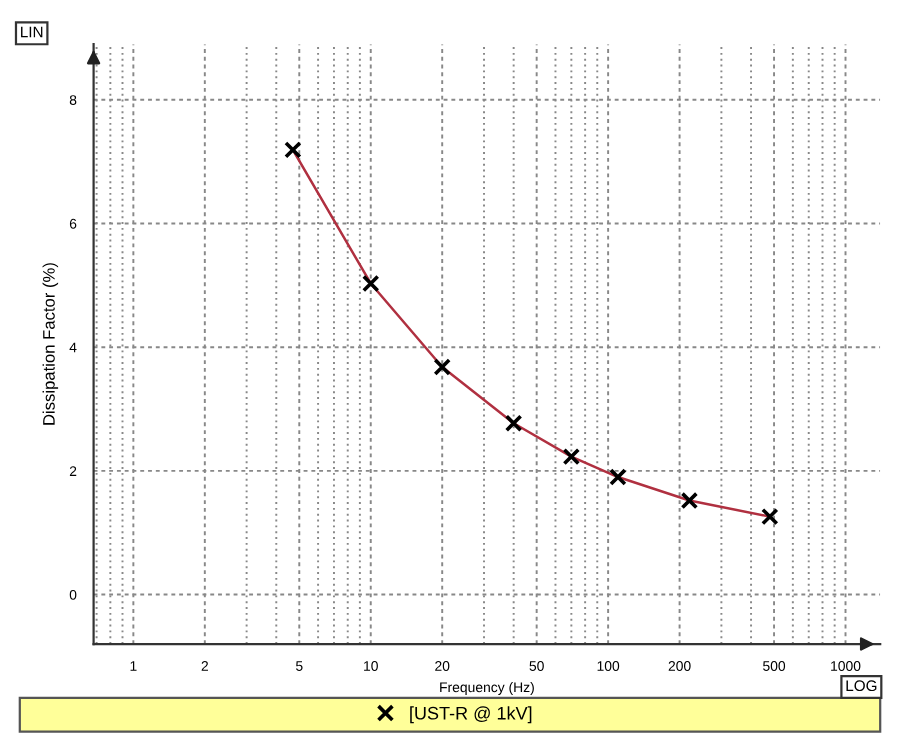  I want to click on y-axis-title: Dissipation Factor (%), so click(50, 344).